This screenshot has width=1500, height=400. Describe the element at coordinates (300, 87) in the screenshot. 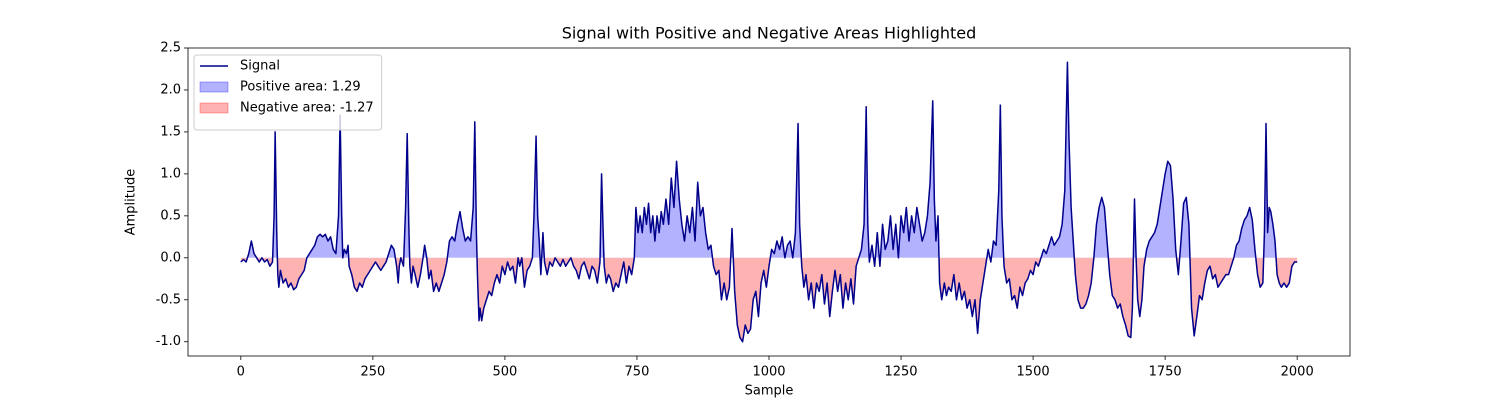

I see `legend-label: Positive area: 1.29` at that location.